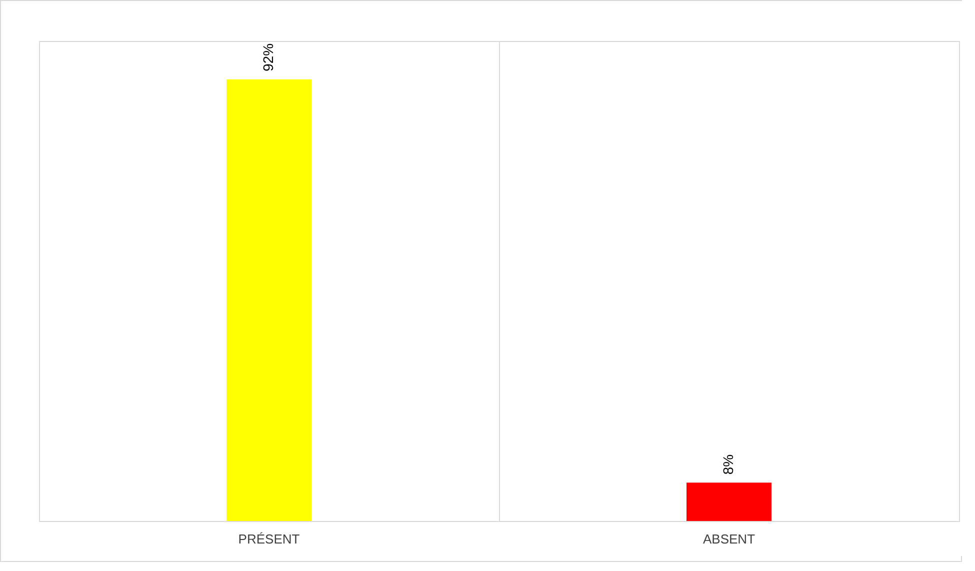  What do you see at coordinates (728, 464) in the screenshot?
I see `data-label: 8%` at bounding box center [728, 464].